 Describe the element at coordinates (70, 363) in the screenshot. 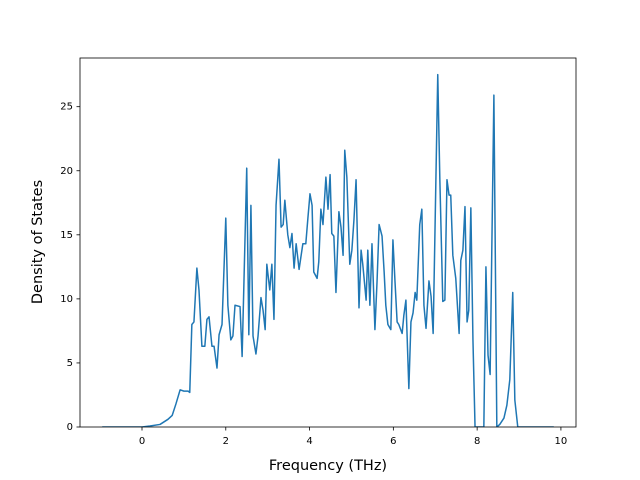

I see `y-tick-label: 5` at that location.